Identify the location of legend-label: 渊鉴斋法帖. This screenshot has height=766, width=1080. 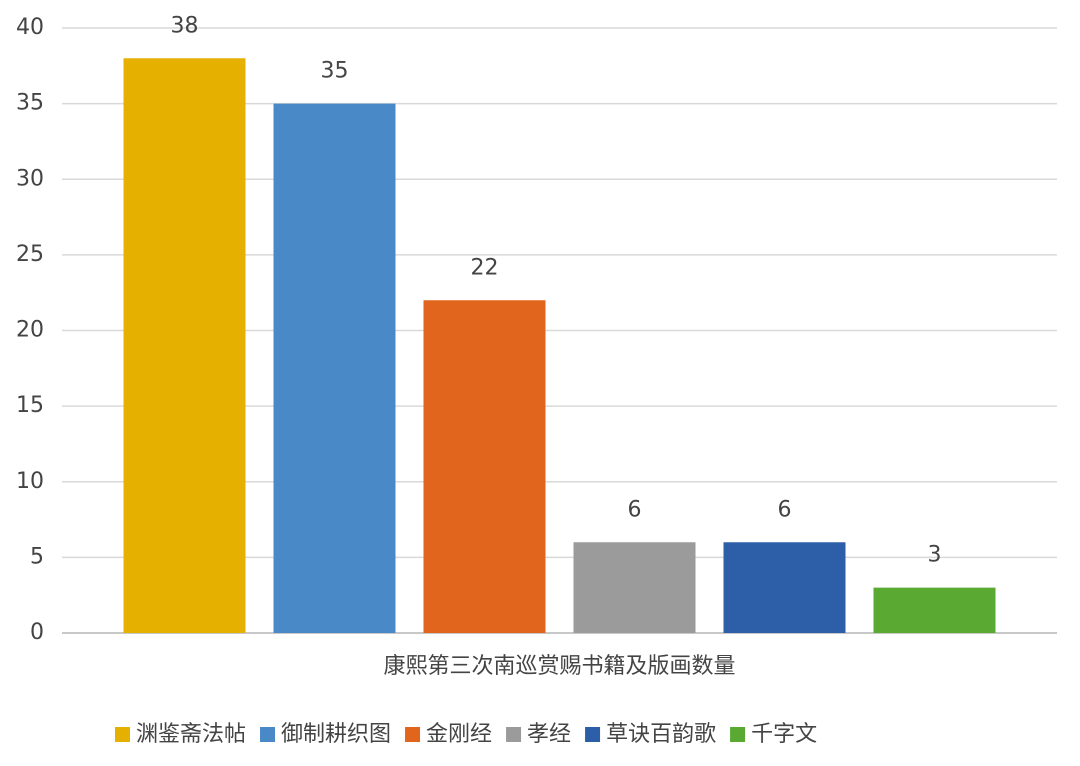
(191, 734).